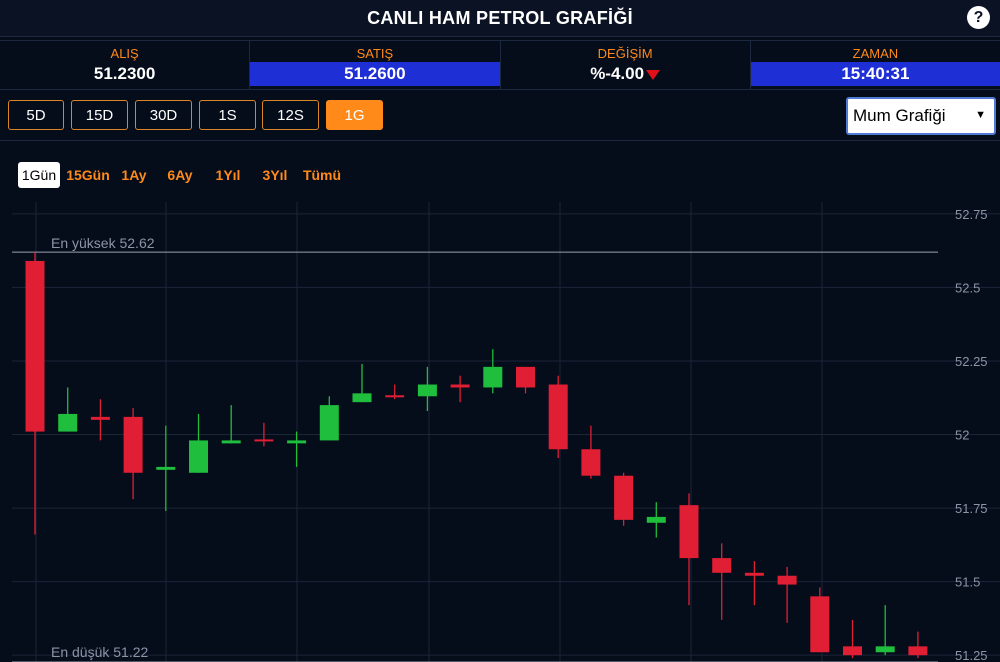 Image resolution: width=1000 pixels, height=662 pixels. I want to click on period-toolbar: 5D 15D 30D 1S 12S 1G, so click(500, 116).